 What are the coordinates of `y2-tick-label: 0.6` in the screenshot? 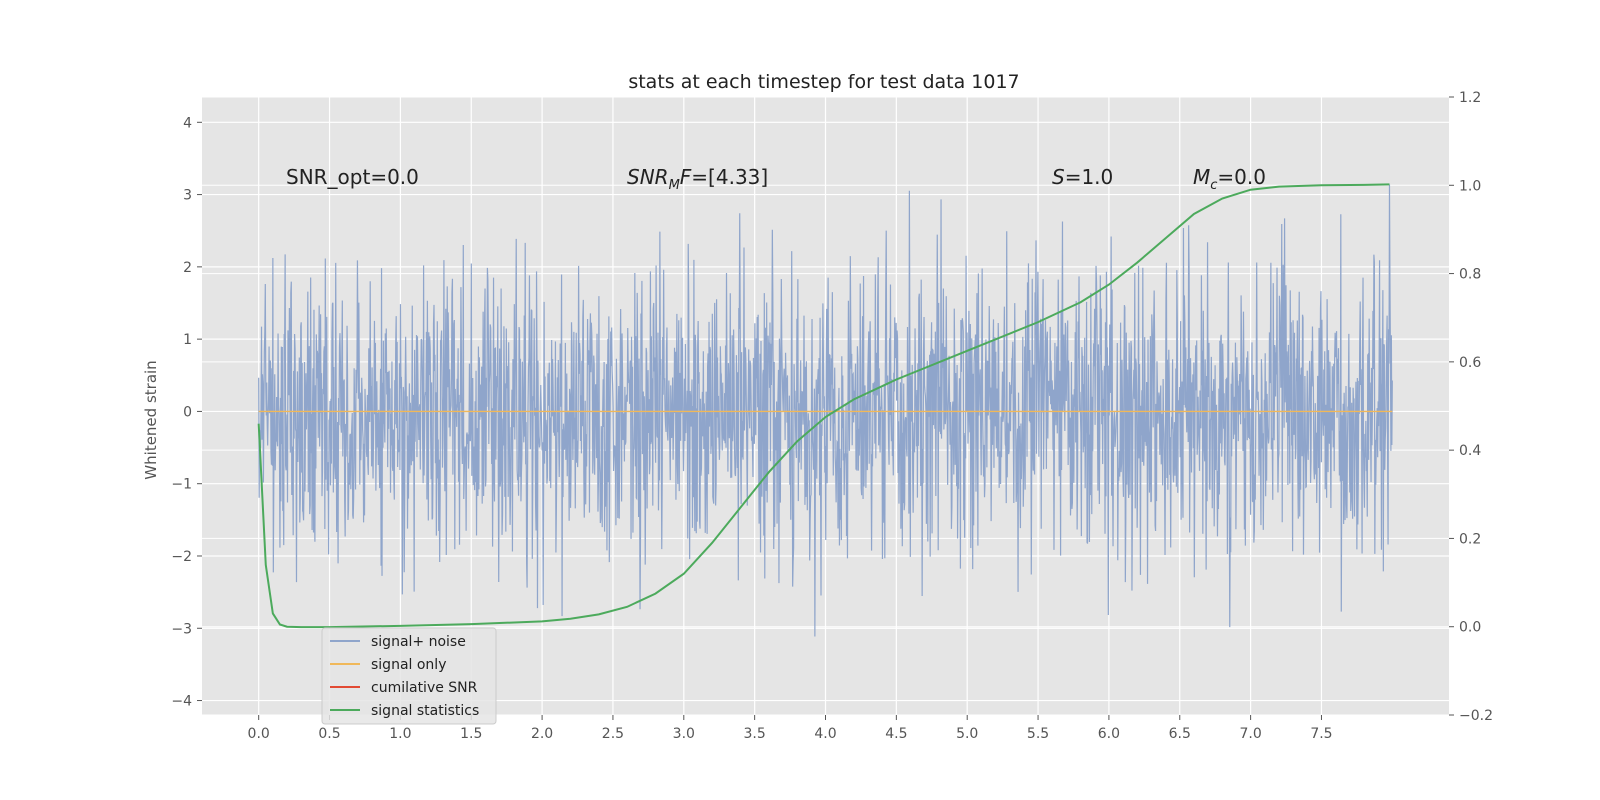 It's located at (1470, 363).